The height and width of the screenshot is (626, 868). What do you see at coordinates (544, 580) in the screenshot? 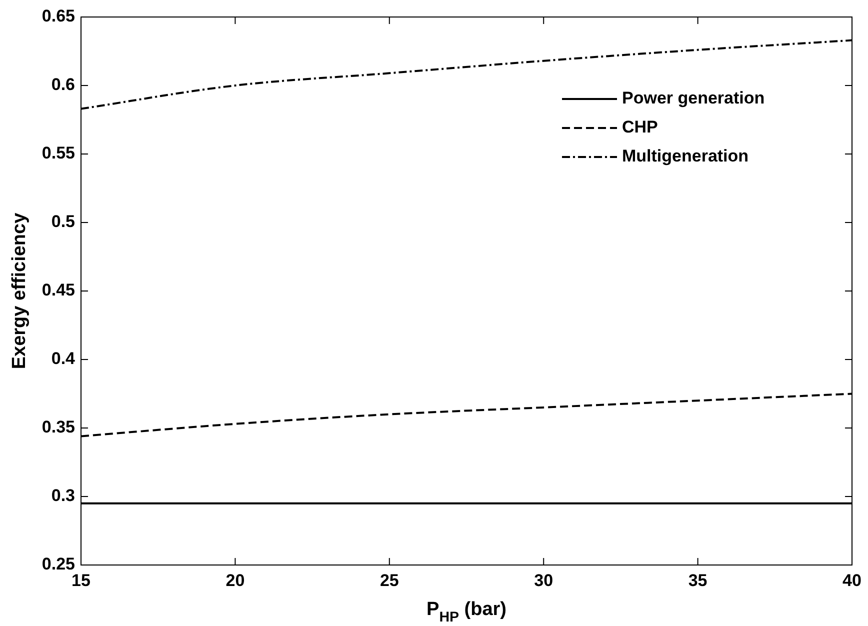
I see `x-tick-label: 30` at bounding box center [544, 580].